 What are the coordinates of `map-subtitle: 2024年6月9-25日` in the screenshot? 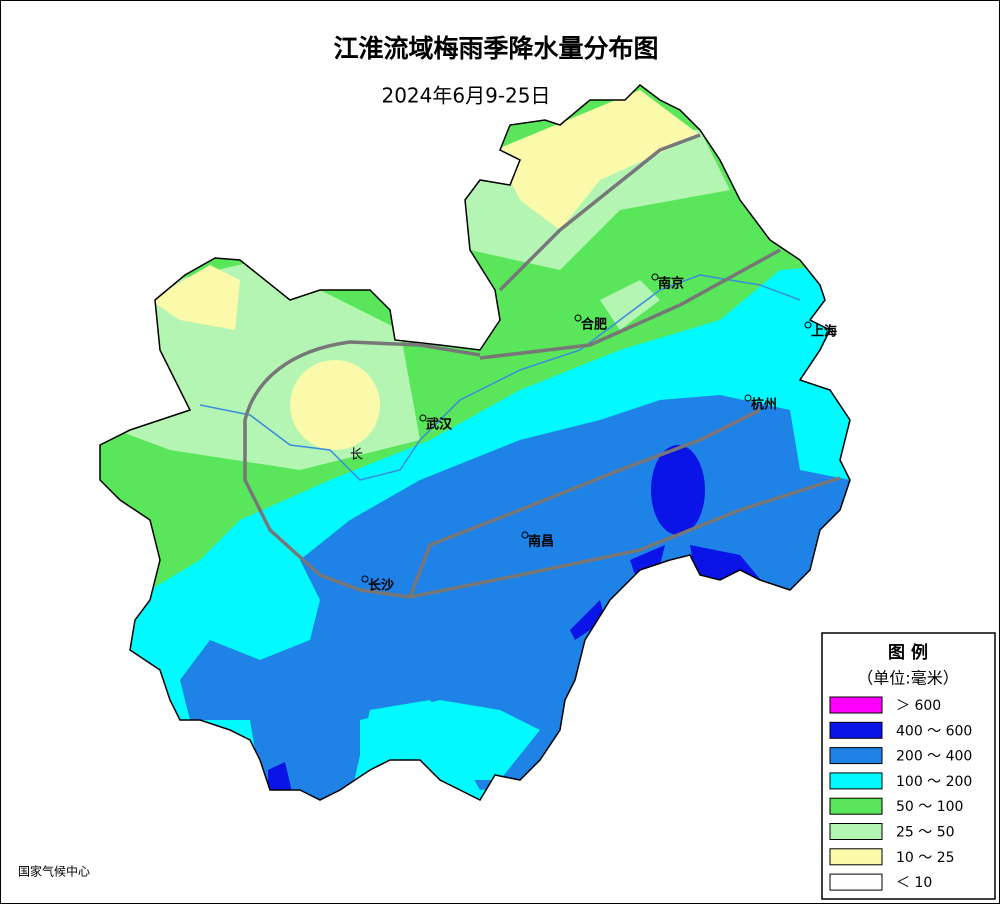 It's located at (465, 96).